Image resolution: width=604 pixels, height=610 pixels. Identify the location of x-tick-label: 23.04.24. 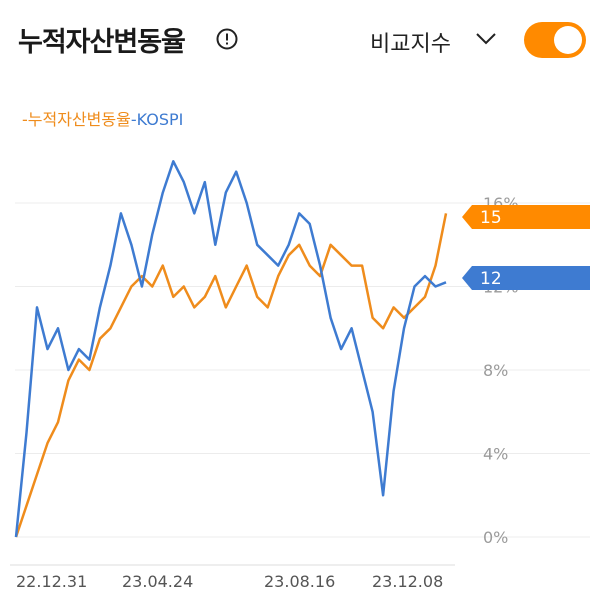
(157, 581).